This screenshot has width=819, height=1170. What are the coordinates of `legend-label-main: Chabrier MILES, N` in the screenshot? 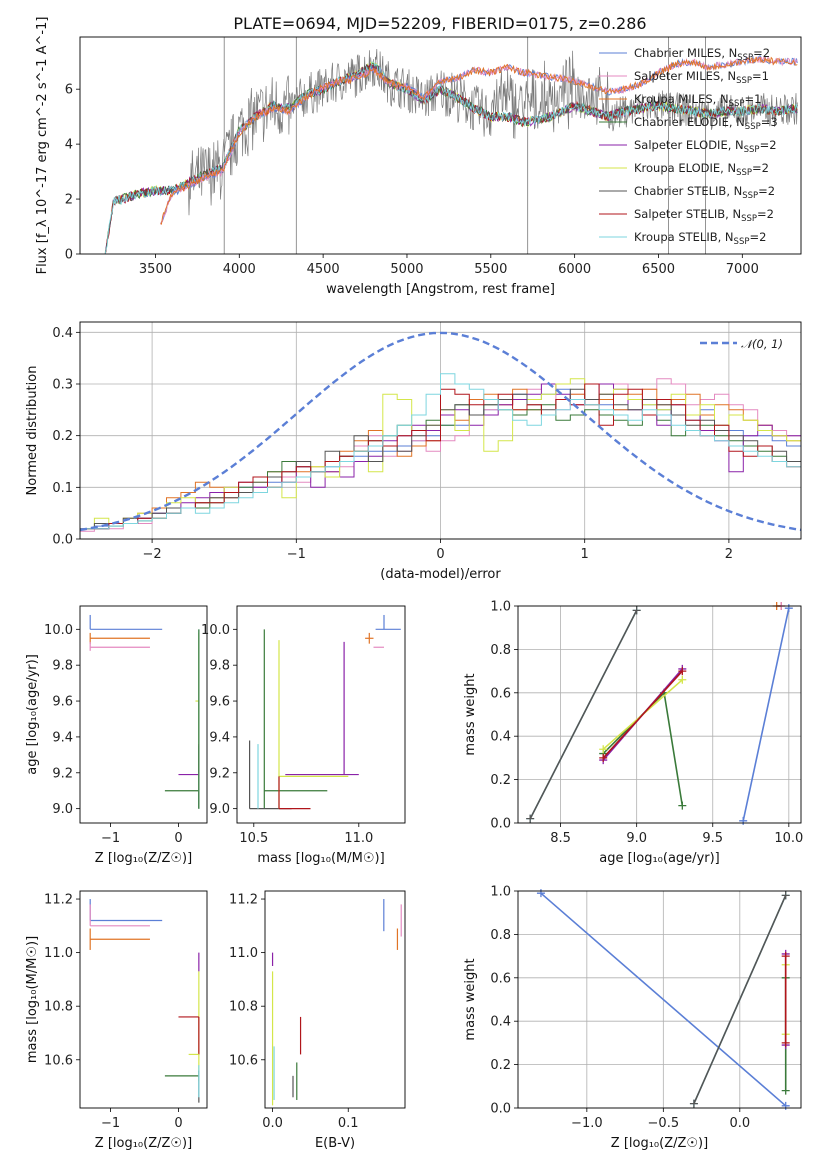 It's located at (685, 53).